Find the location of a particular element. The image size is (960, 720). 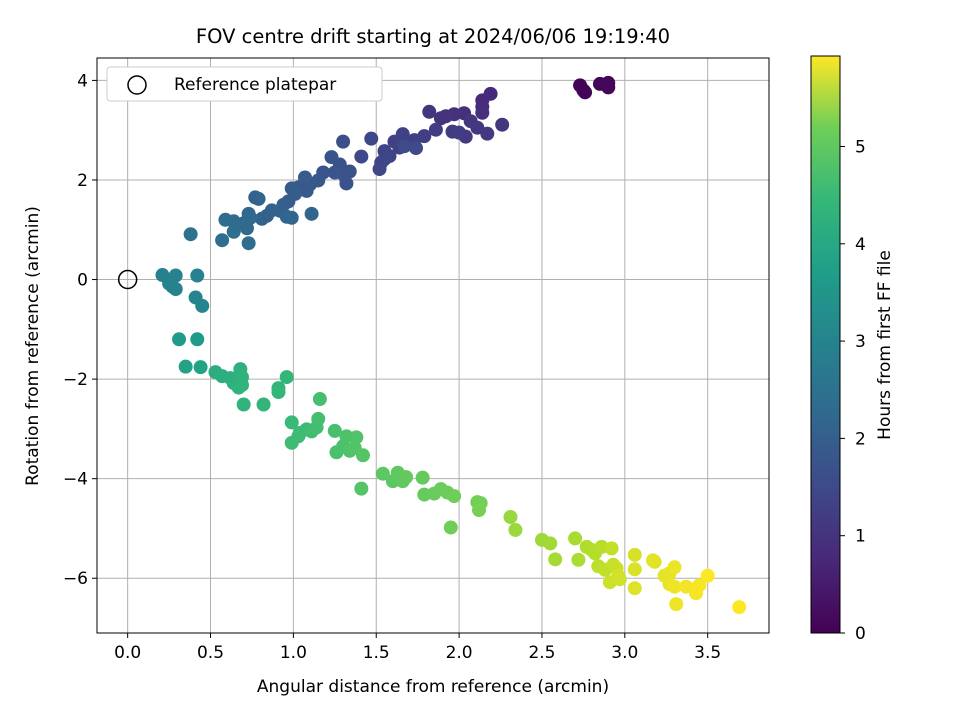

legend-box is located at coordinates (244, 84).